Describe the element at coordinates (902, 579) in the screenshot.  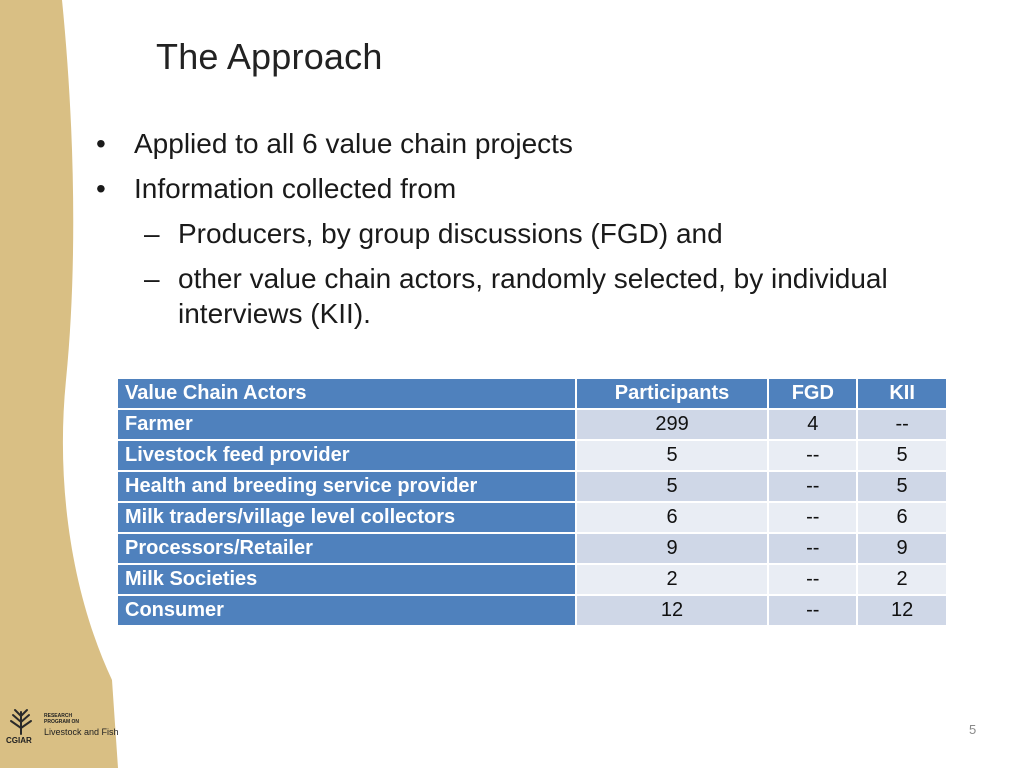
I see `cell-kii: 2` at that location.